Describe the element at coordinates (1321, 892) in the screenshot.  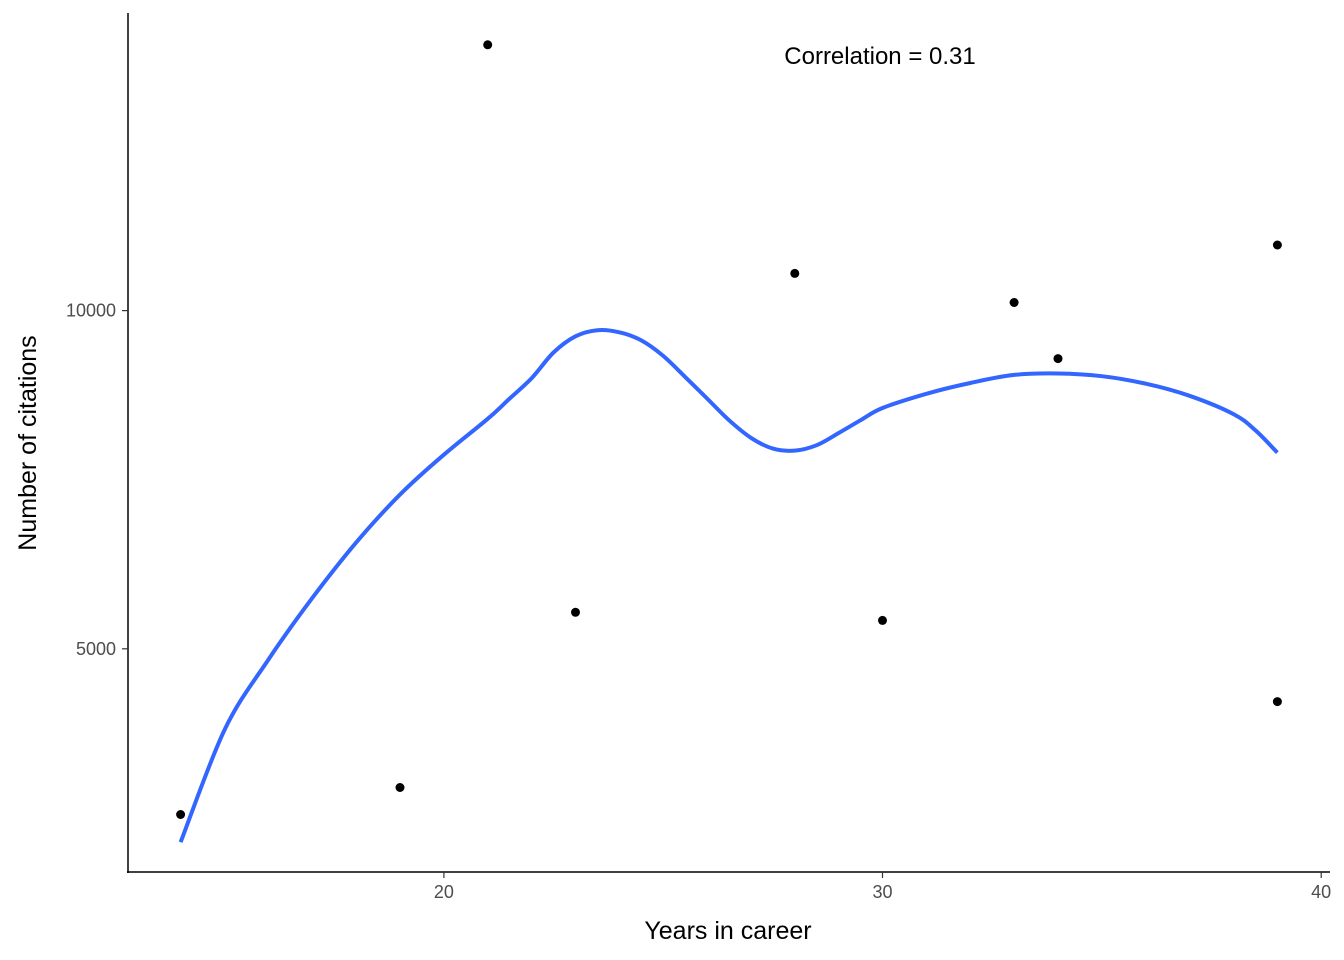
I see `x-tick-label: 40` at that location.